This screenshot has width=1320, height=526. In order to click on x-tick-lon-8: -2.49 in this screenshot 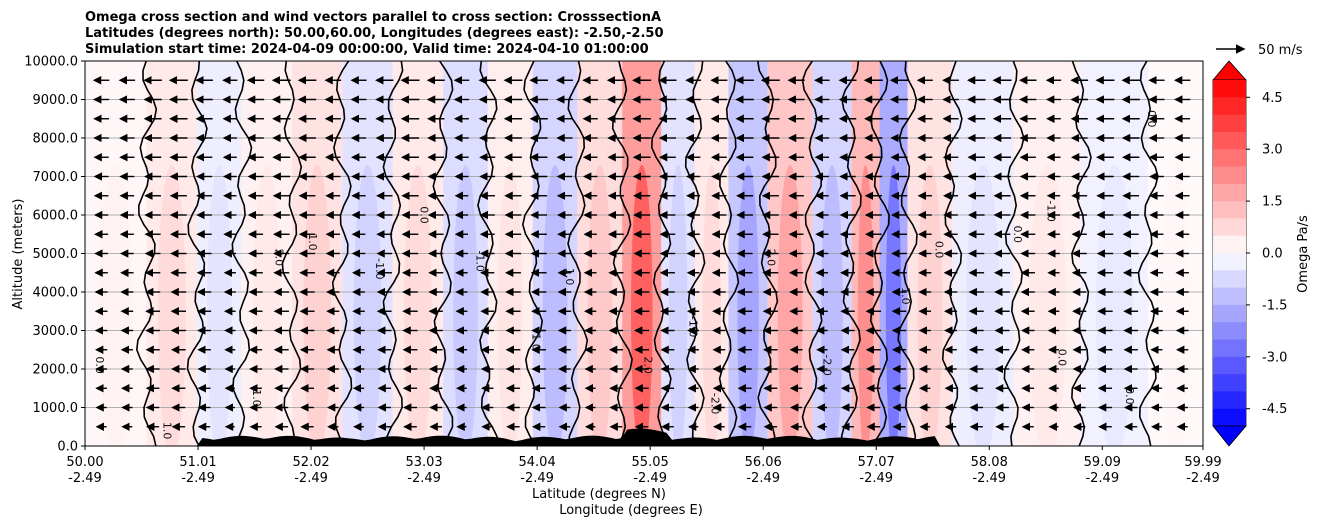, I will do `click(989, 478)`.